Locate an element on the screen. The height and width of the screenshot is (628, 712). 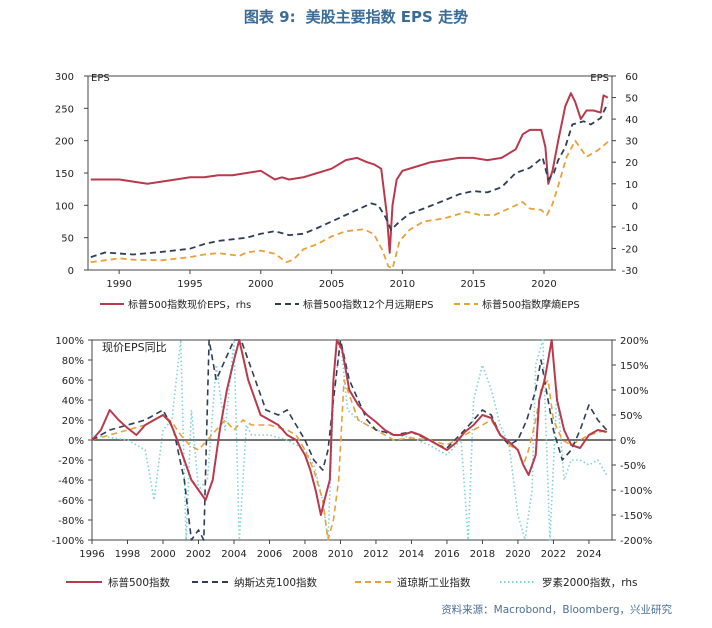
left-tick-label: 150 is located at coordinates (64, 174).